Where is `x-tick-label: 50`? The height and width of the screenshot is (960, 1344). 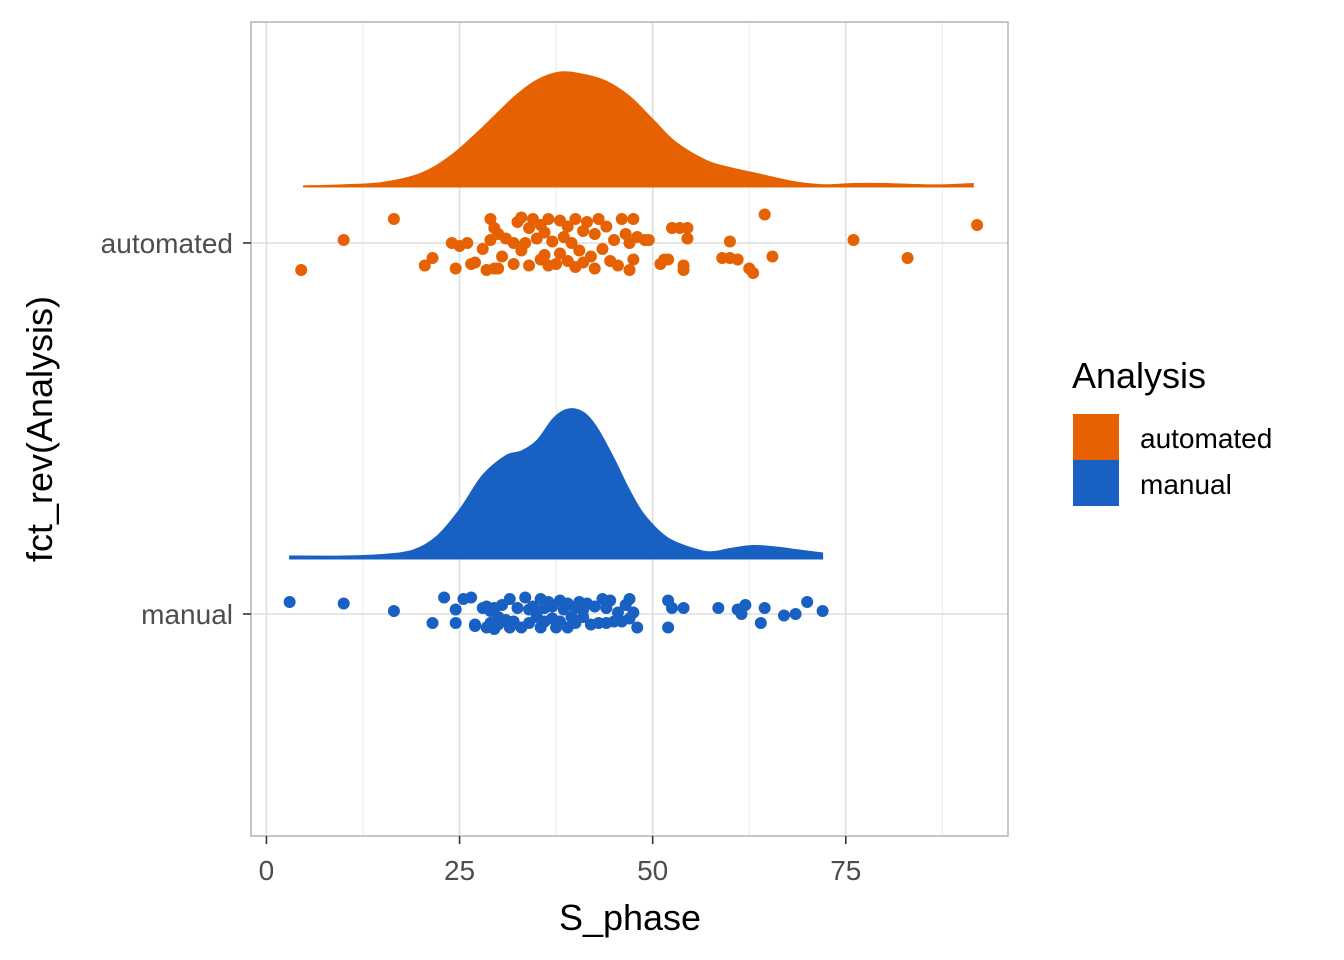
x-tick-label: 50 is located at coordinates (652, 870).